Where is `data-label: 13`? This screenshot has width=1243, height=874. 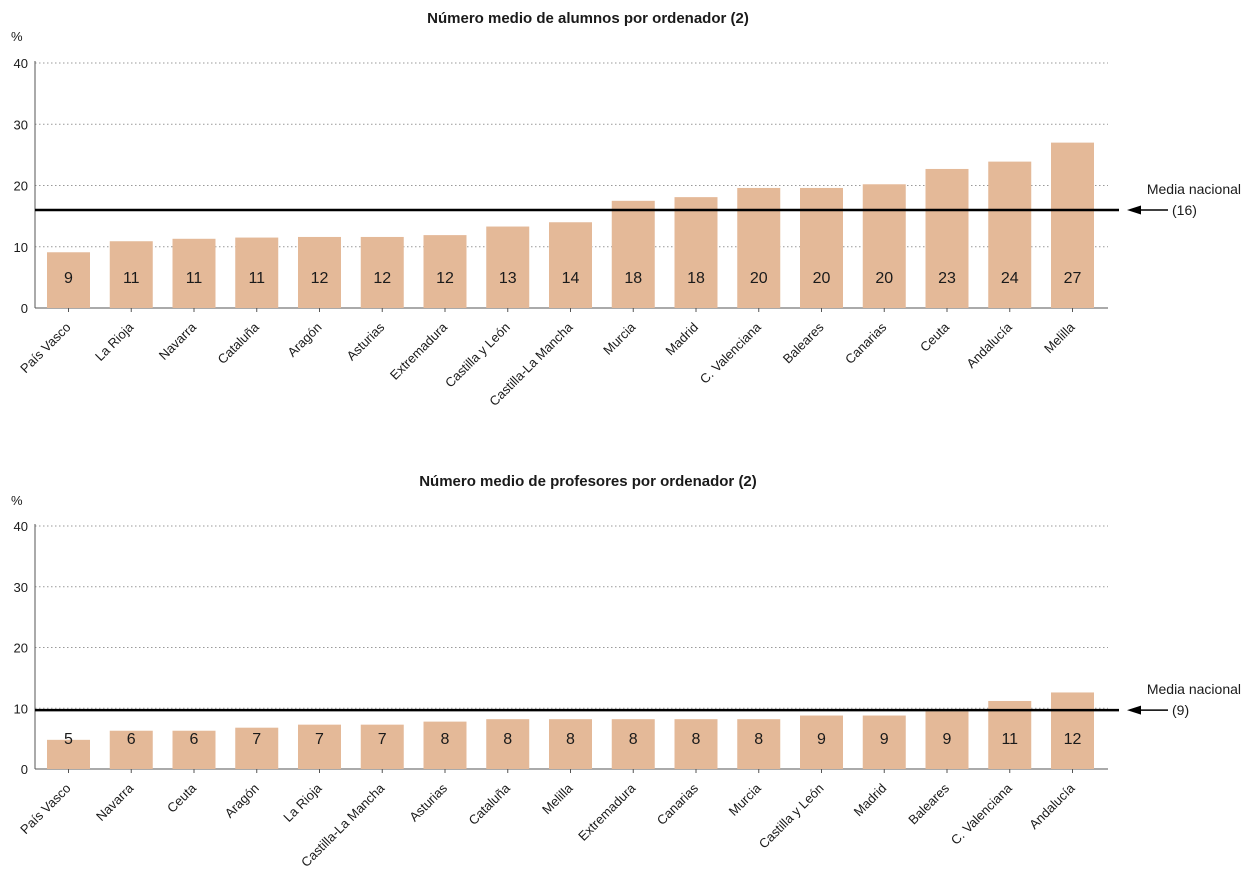 data-label: 13 is located at coordinates (508, 278).